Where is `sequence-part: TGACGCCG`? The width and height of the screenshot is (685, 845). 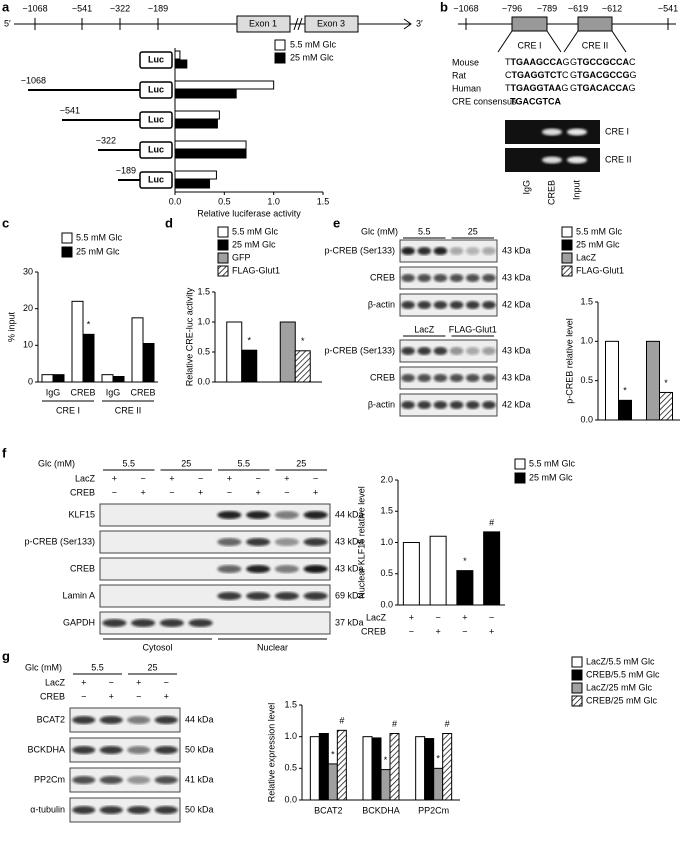 sequence-part: TGACGCCG is located at coordinates (603, 75).